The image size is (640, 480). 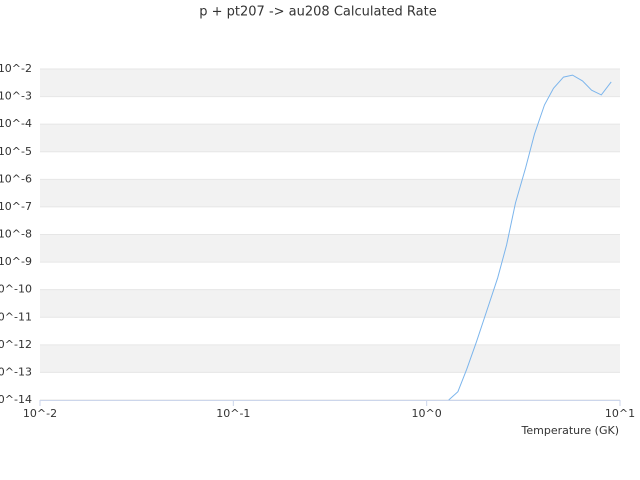 I want to click on x-axis-label: Temperature (GK), so click(x=570, y=430).